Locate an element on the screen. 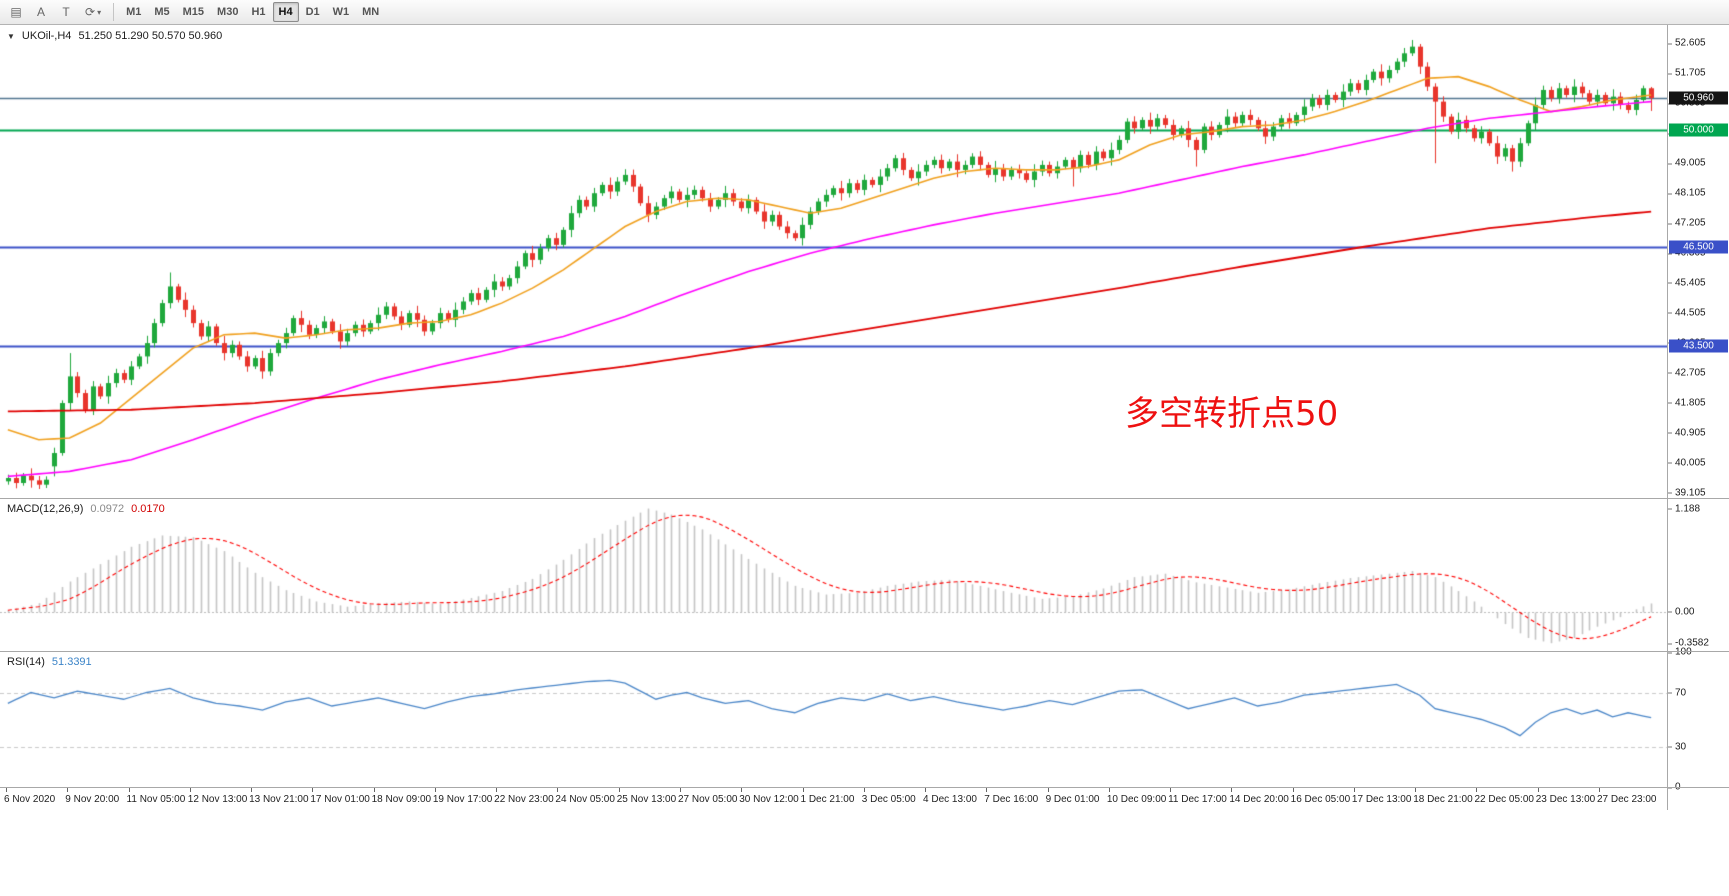  price-level-badge: 43.500 is located at coordinates (1698, 346).